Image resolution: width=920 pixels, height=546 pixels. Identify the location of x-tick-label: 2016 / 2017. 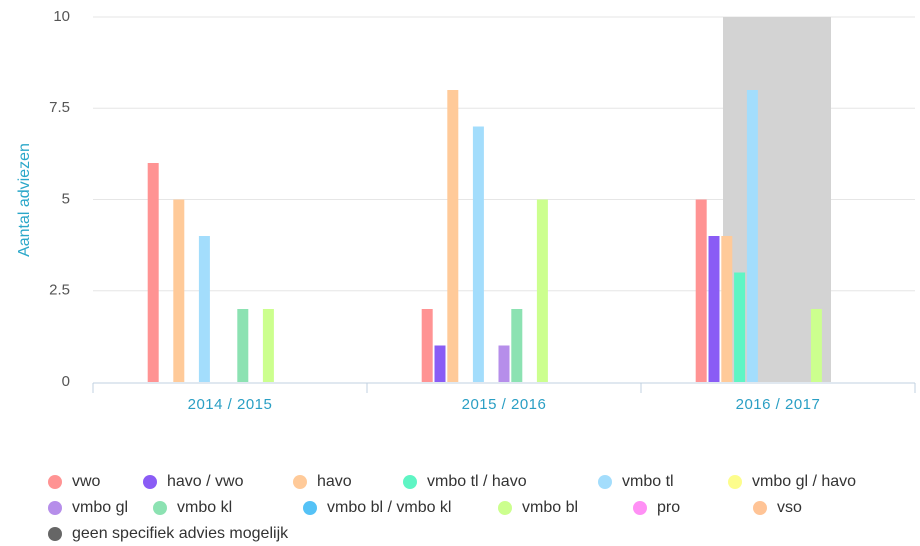
(778, 404).